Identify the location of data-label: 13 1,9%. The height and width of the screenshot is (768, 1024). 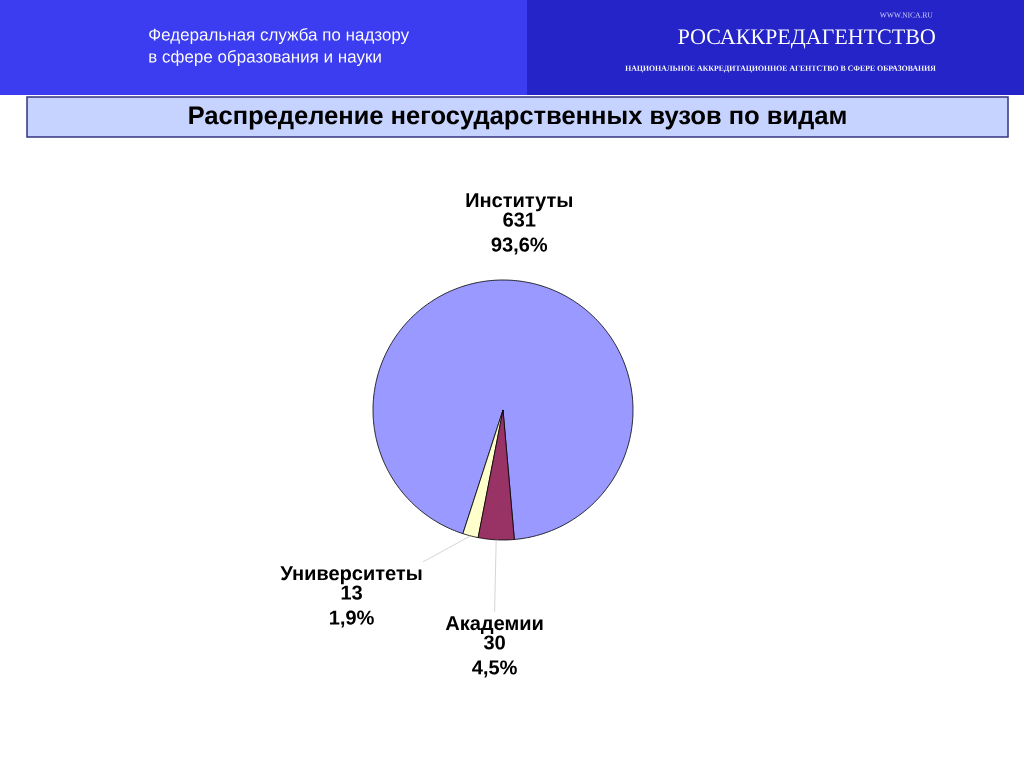
(352, 606).